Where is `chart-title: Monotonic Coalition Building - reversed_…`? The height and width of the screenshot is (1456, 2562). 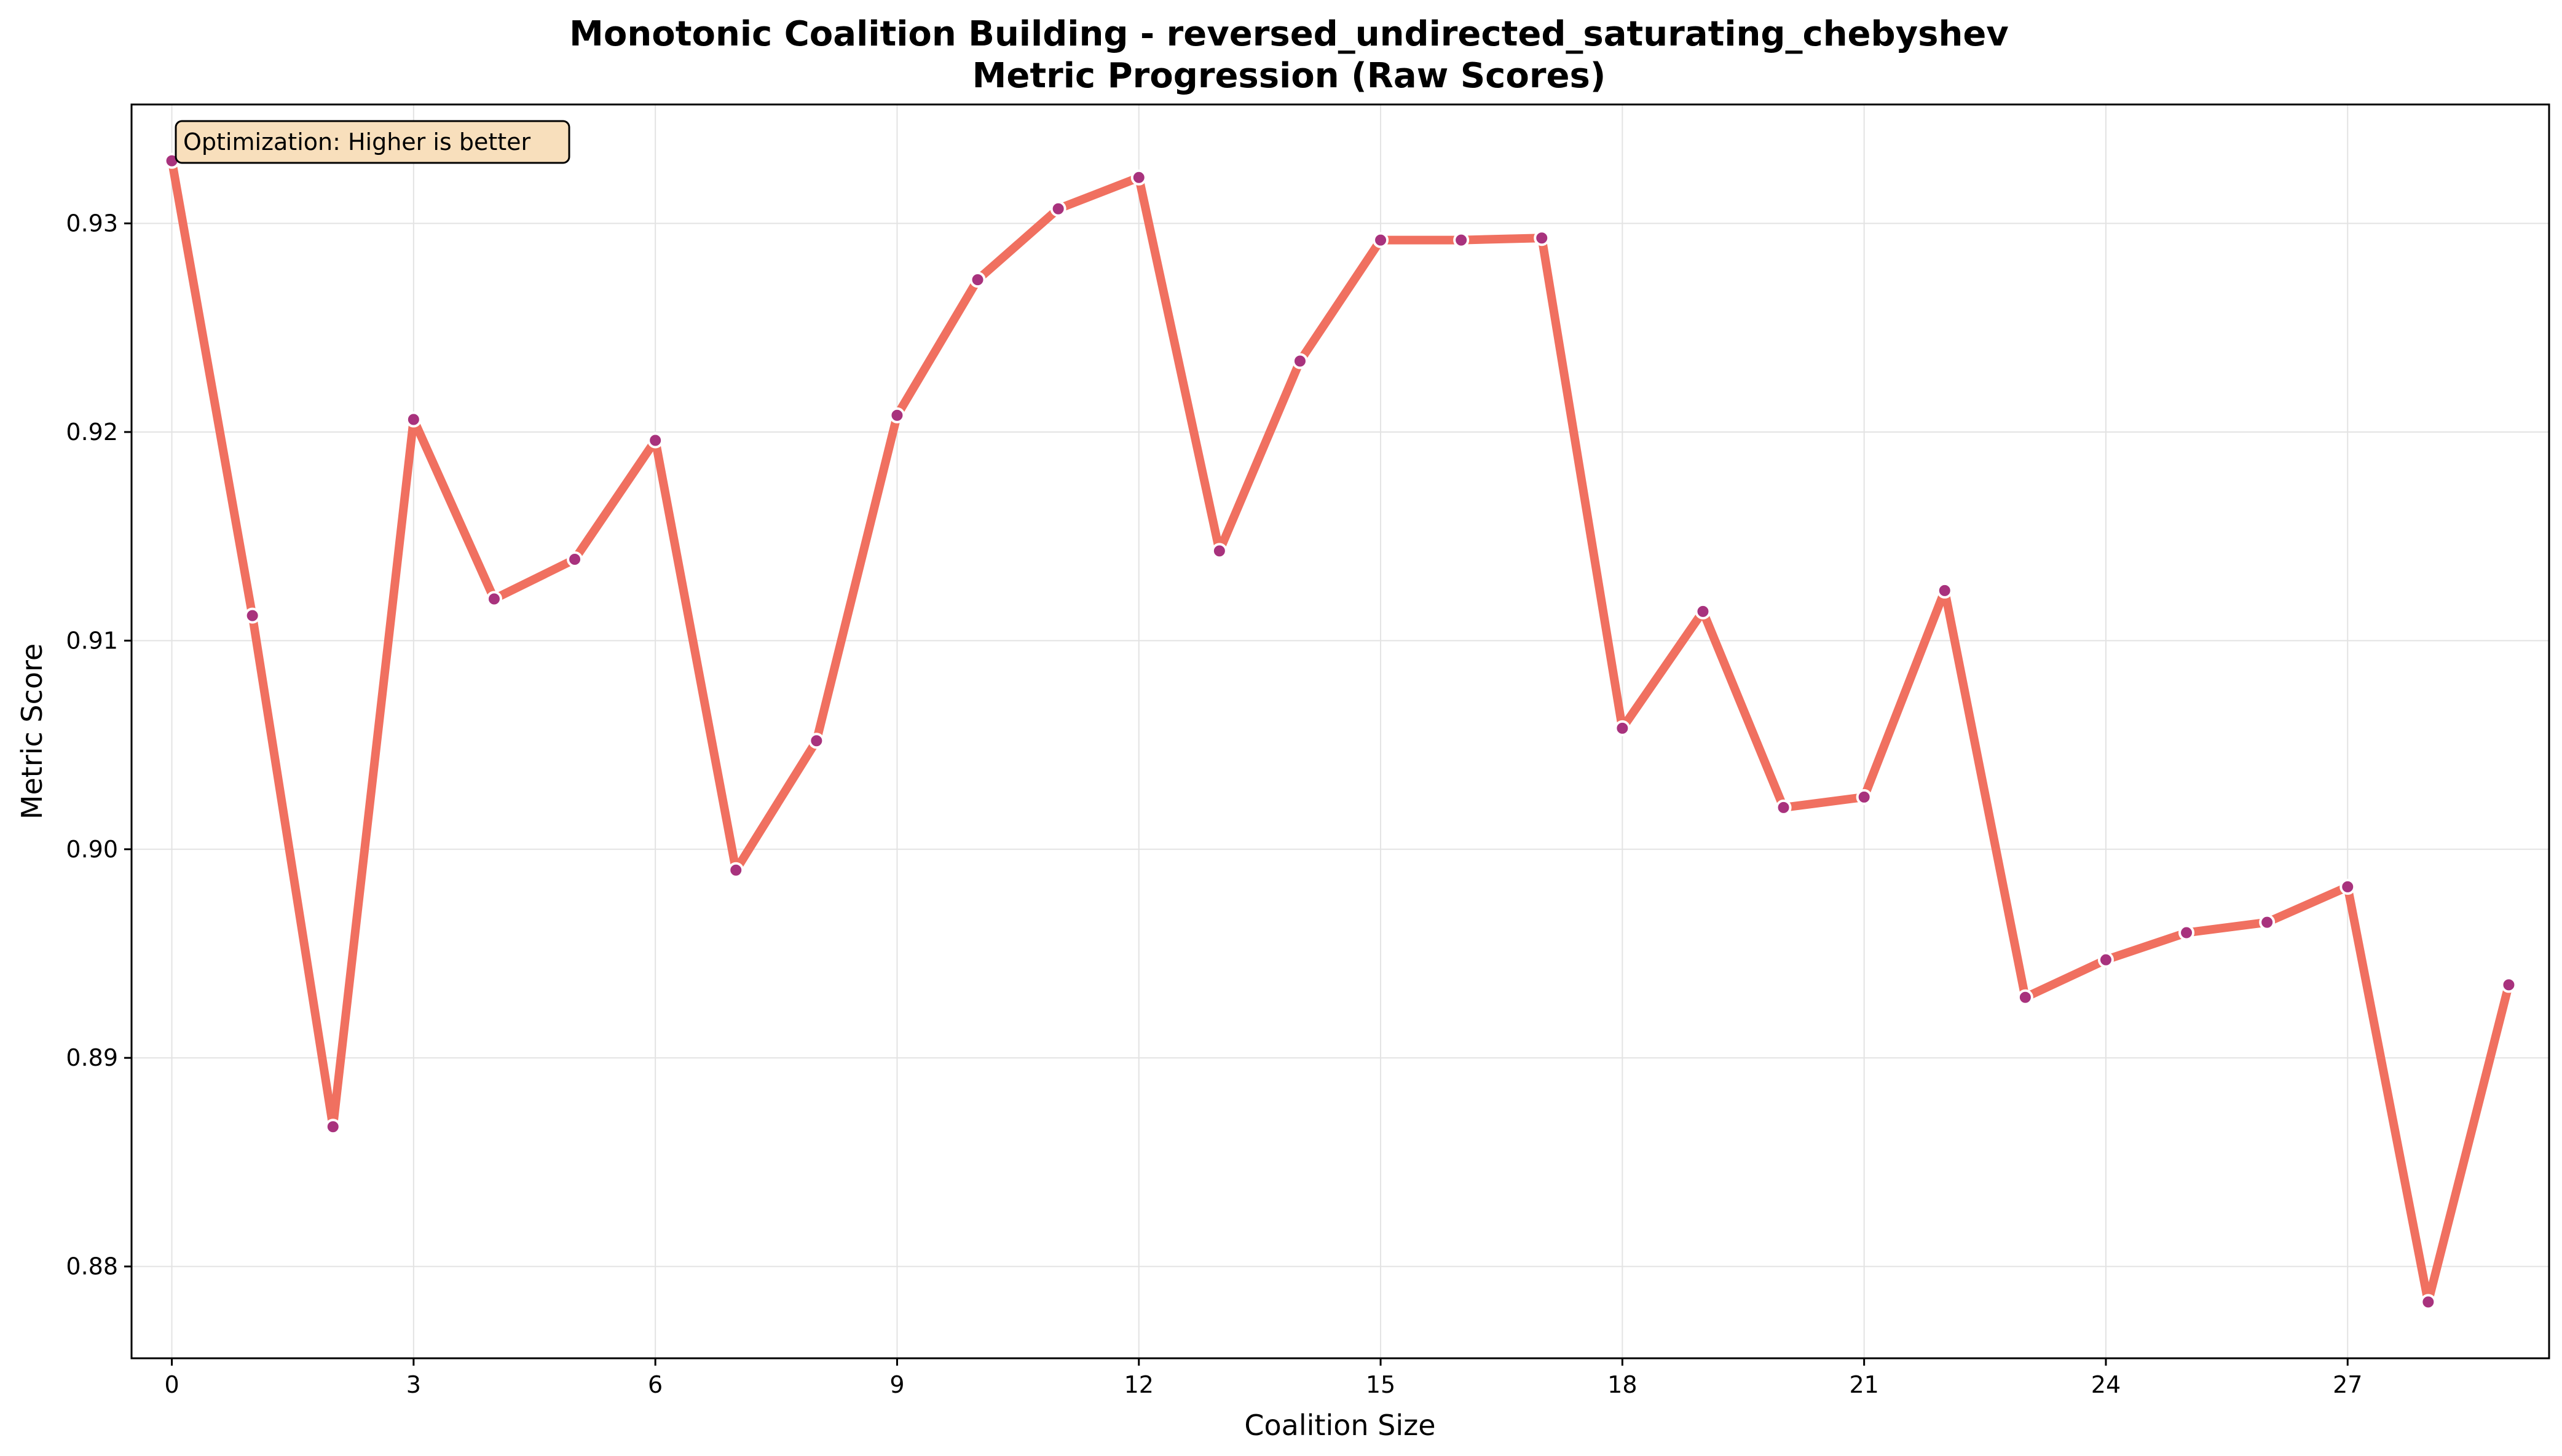 chart-title: Monotonic Coalition Building - reversed_… is located at coordinates (1289, 34).